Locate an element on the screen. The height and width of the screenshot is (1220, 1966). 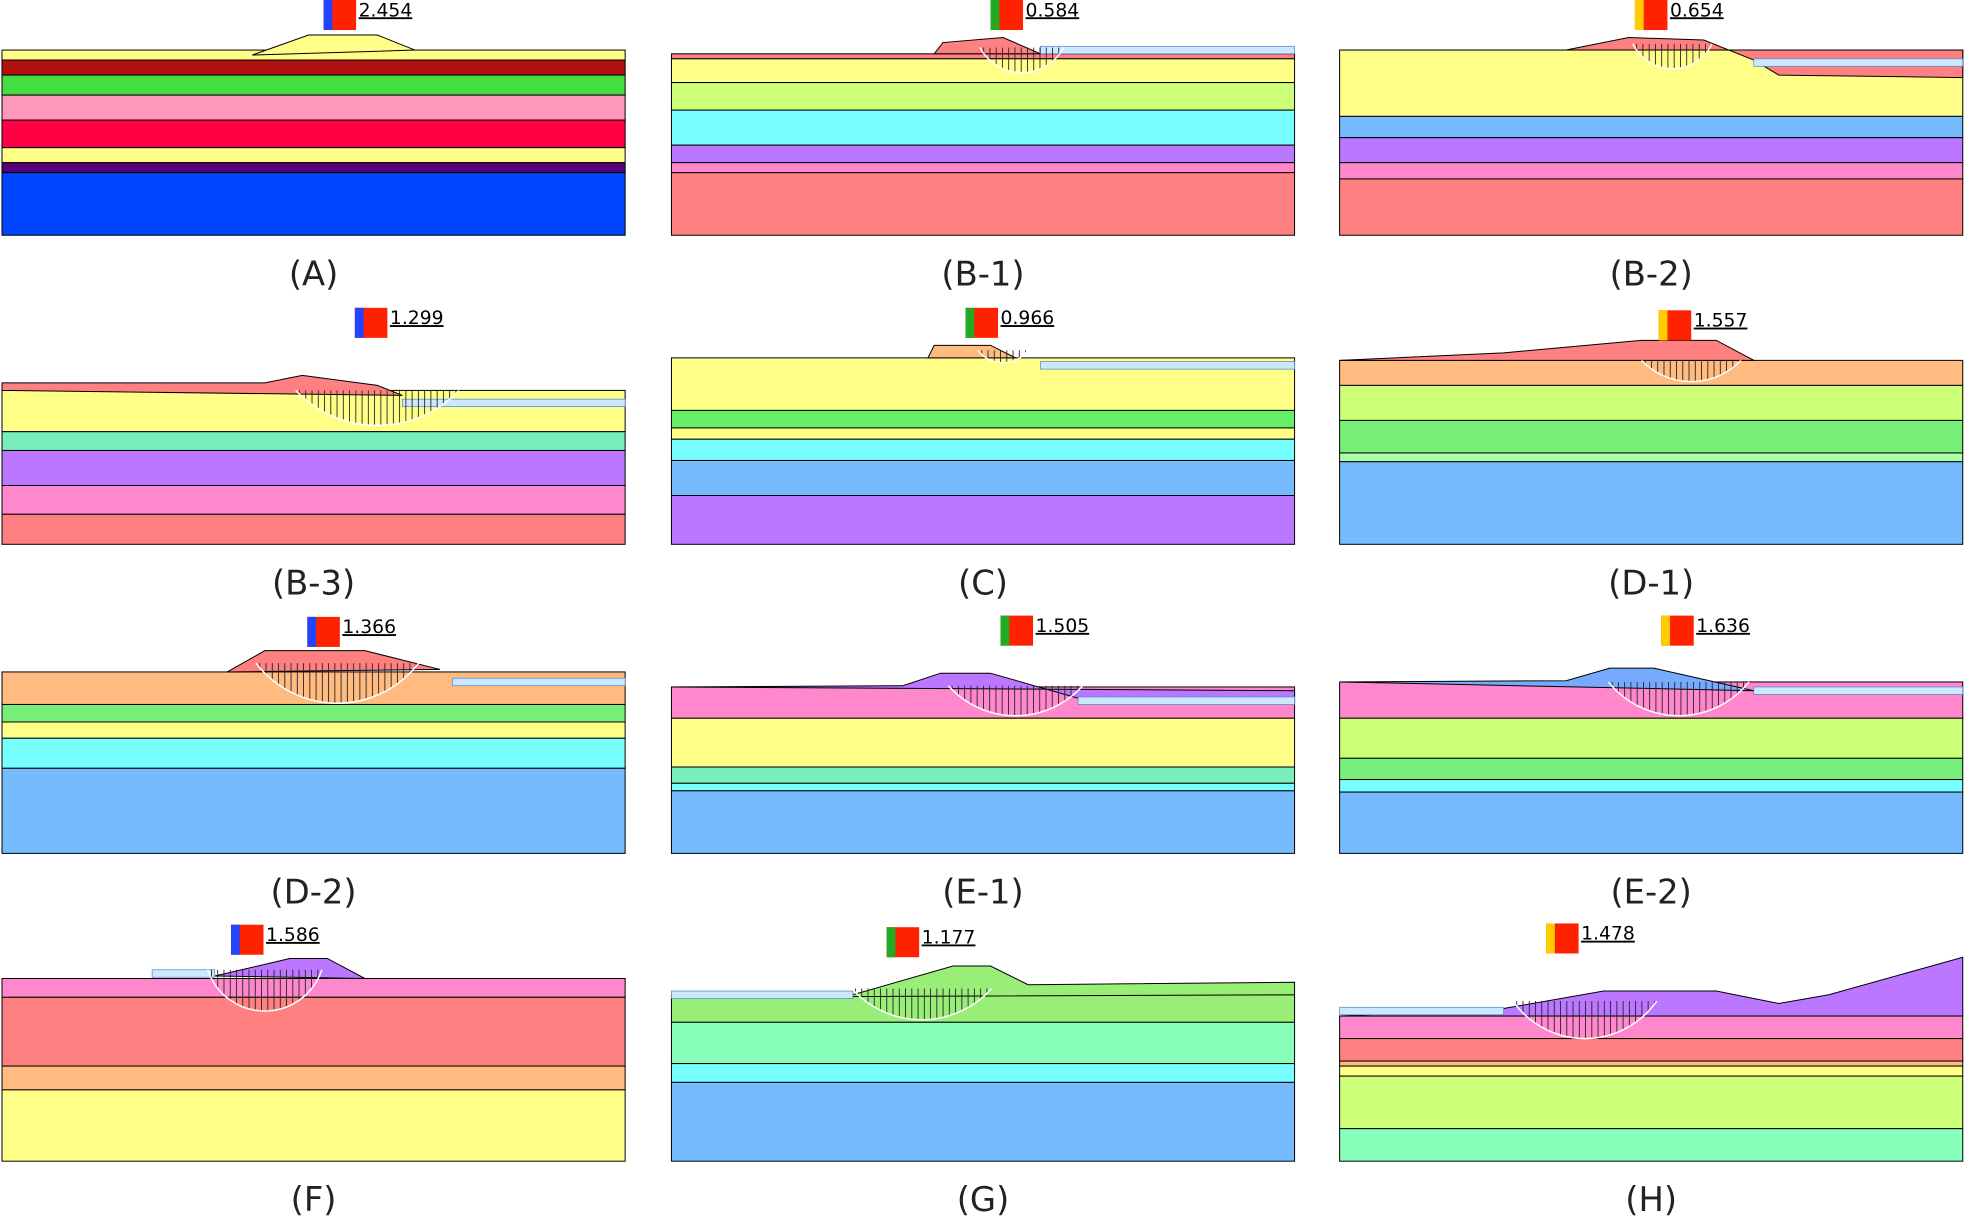
panel-label: (H) is located at coordinates (1651, 1199).